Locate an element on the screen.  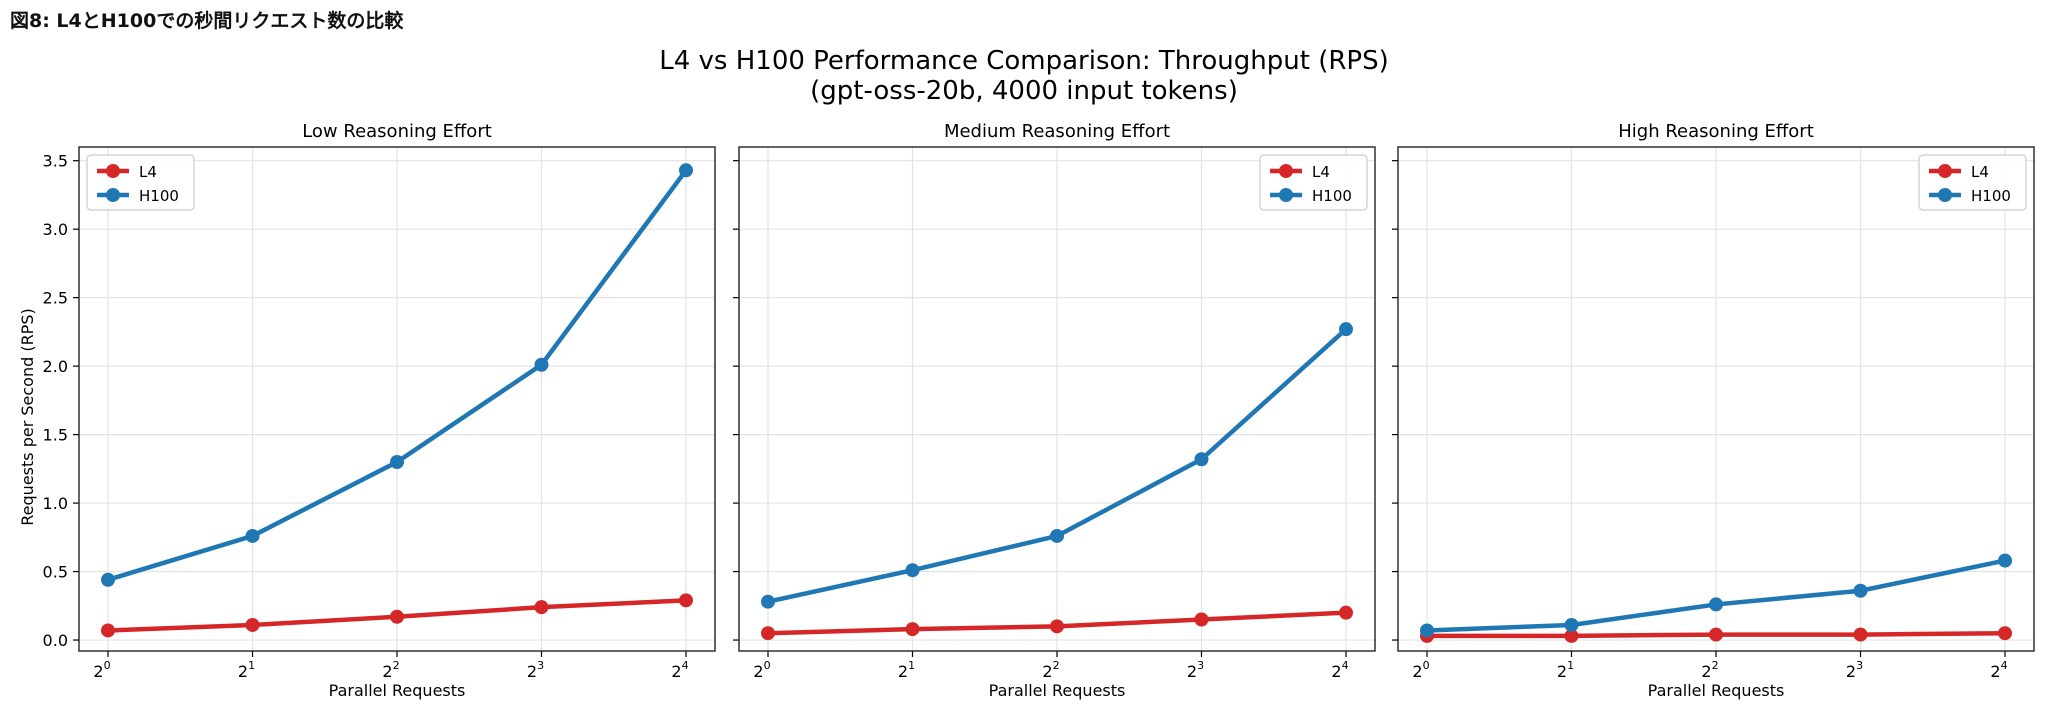
y-tick-label: 2.0 is located at coordinates (55, 366).